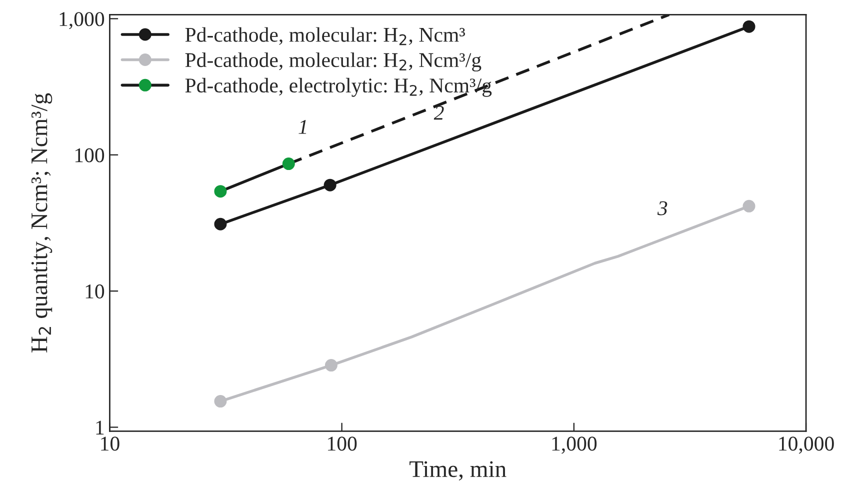  Describe the element at coordinates (302, 127) in the screenshot. I see `annotation: 1` at that location.